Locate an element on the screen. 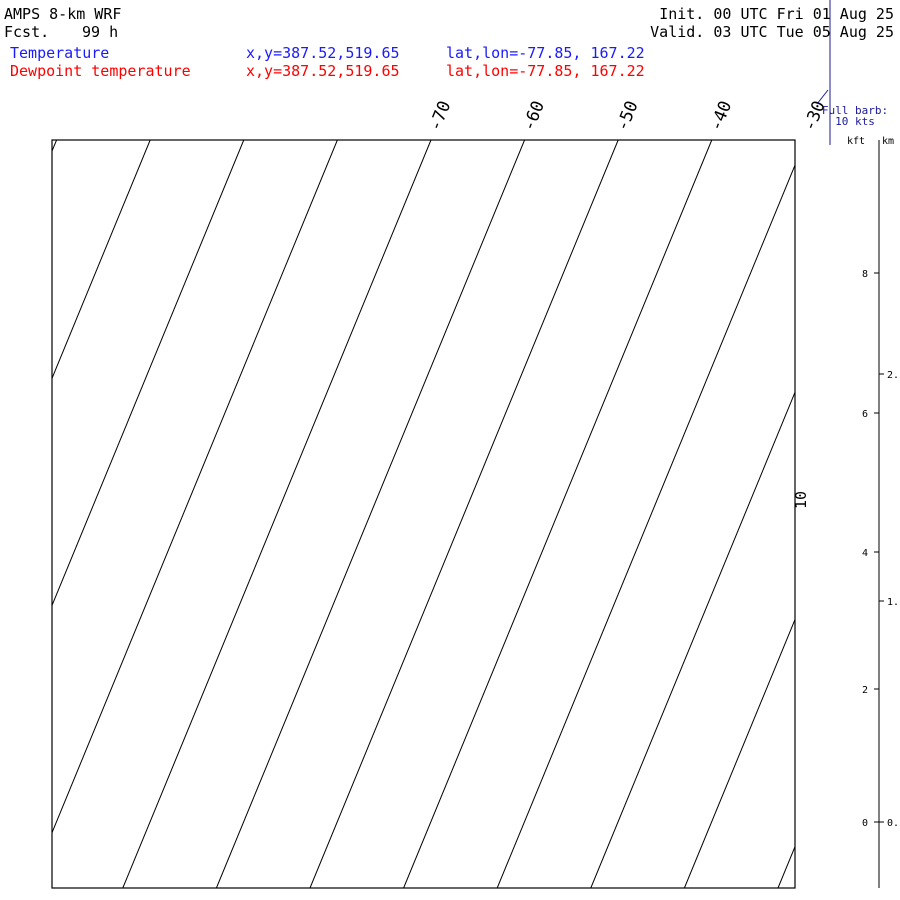 Image resolution: width=900 pixels, height=900 pixels. kft-label: kft is located at coordinates (856, 141).